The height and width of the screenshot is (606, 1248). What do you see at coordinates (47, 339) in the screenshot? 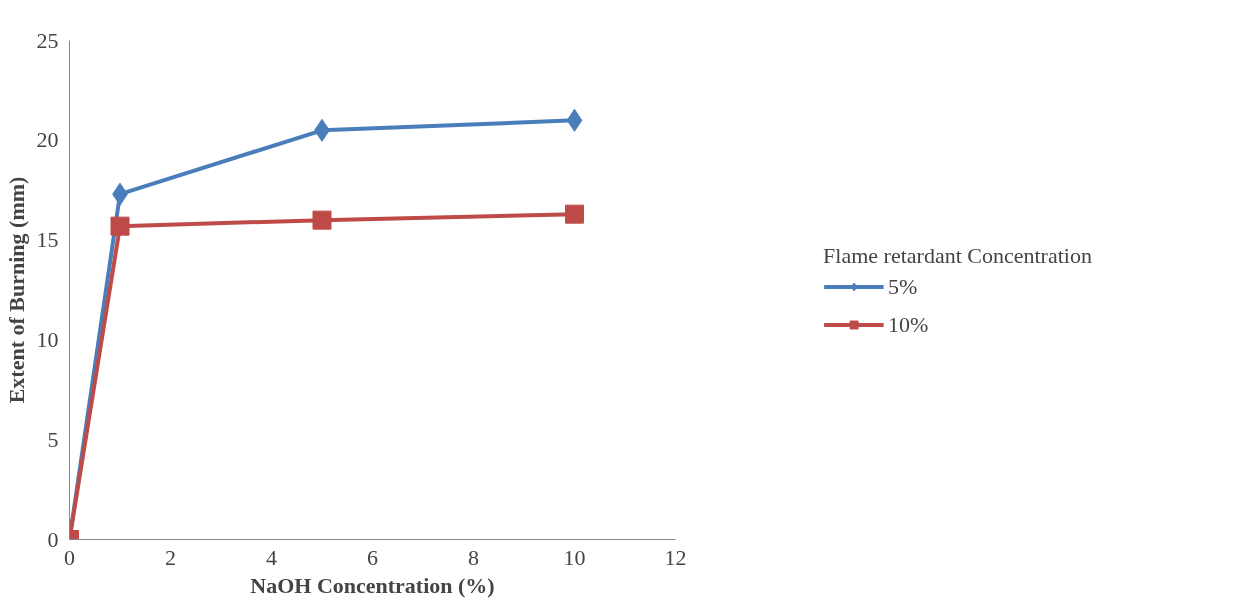
I see `y-tick-label: 10` at bounding box center [47, 339].